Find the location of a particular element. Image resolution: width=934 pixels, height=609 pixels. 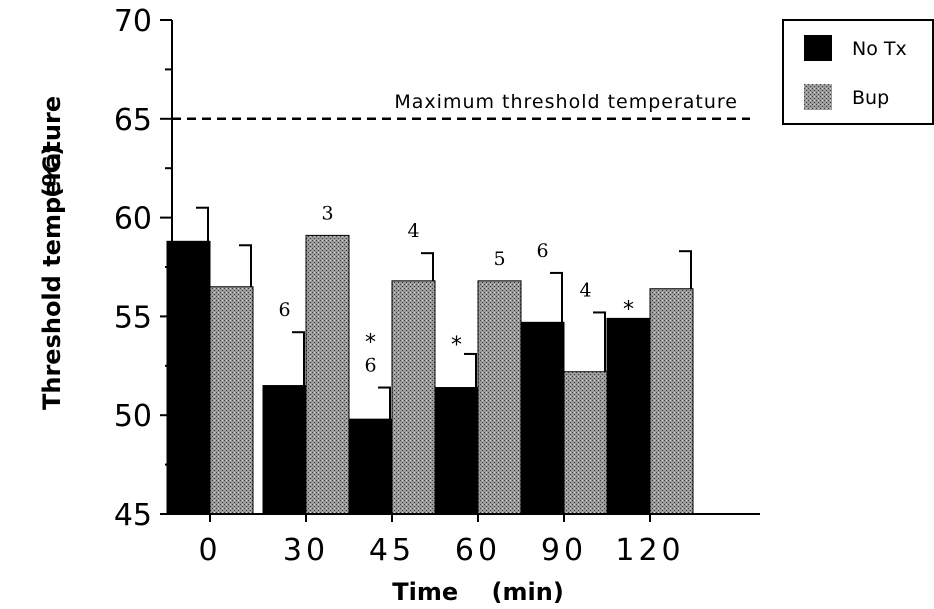

x-tick-label: 60 is located at coordinates (478, 550).